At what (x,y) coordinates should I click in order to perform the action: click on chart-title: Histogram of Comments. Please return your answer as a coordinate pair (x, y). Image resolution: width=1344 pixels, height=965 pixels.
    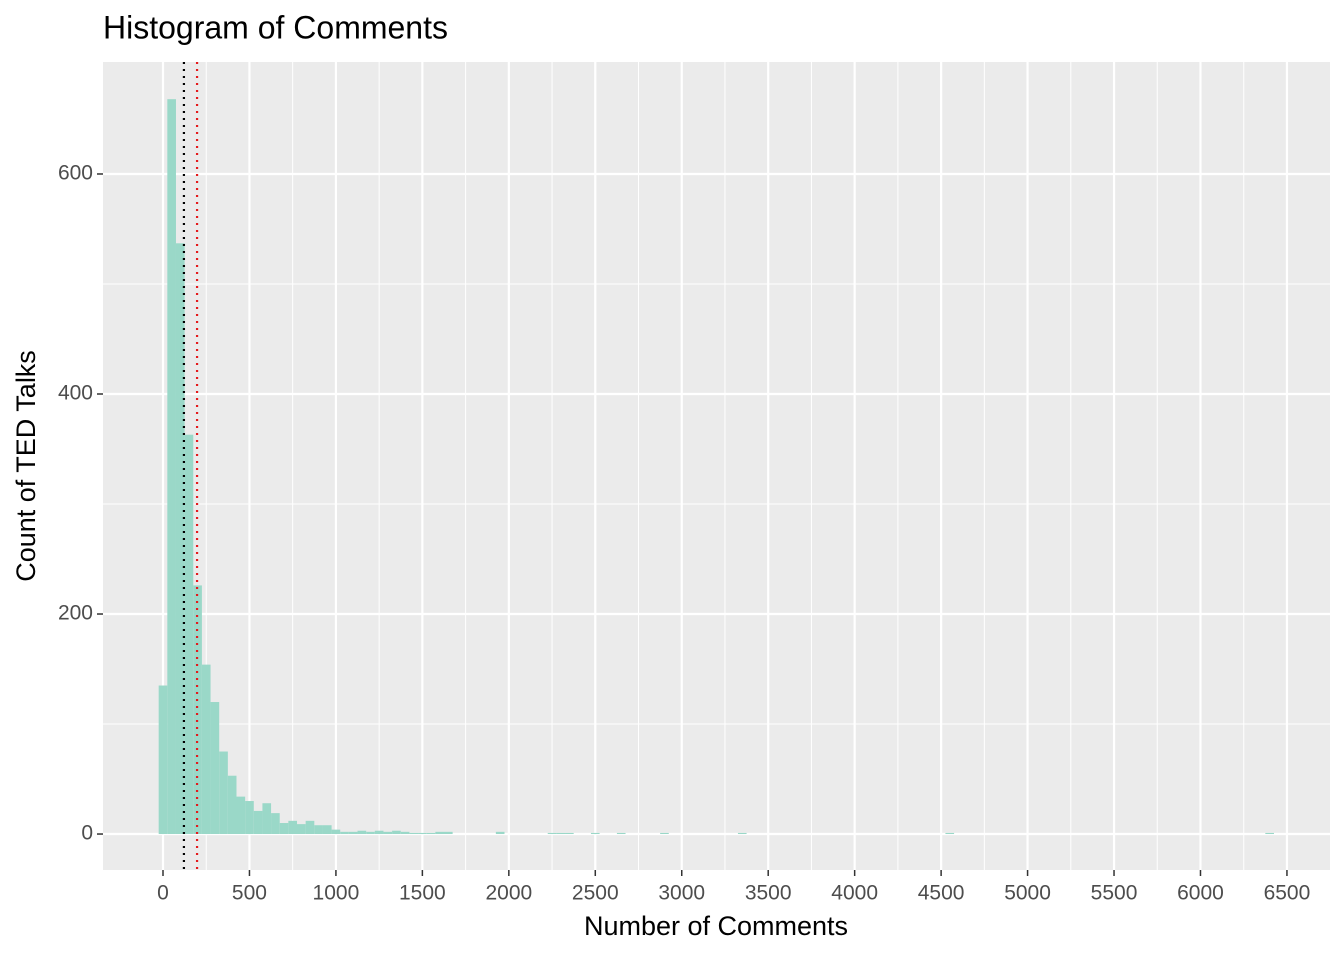
    Looking at the image, I should click on (275, 27).